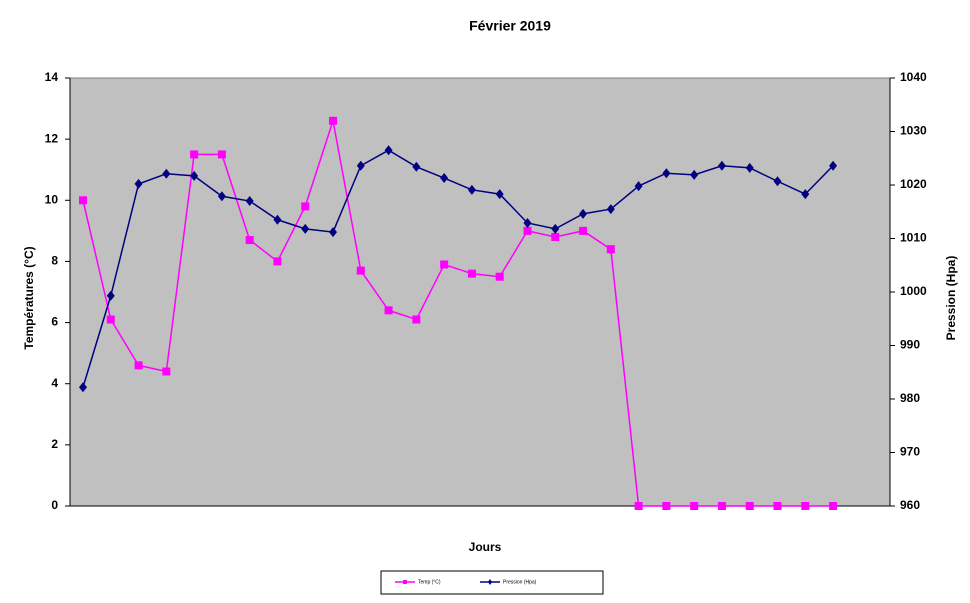  Describe the element at coordinates (910, 398) in the screenshot. I see `y2-tick-label: 980` at that location.